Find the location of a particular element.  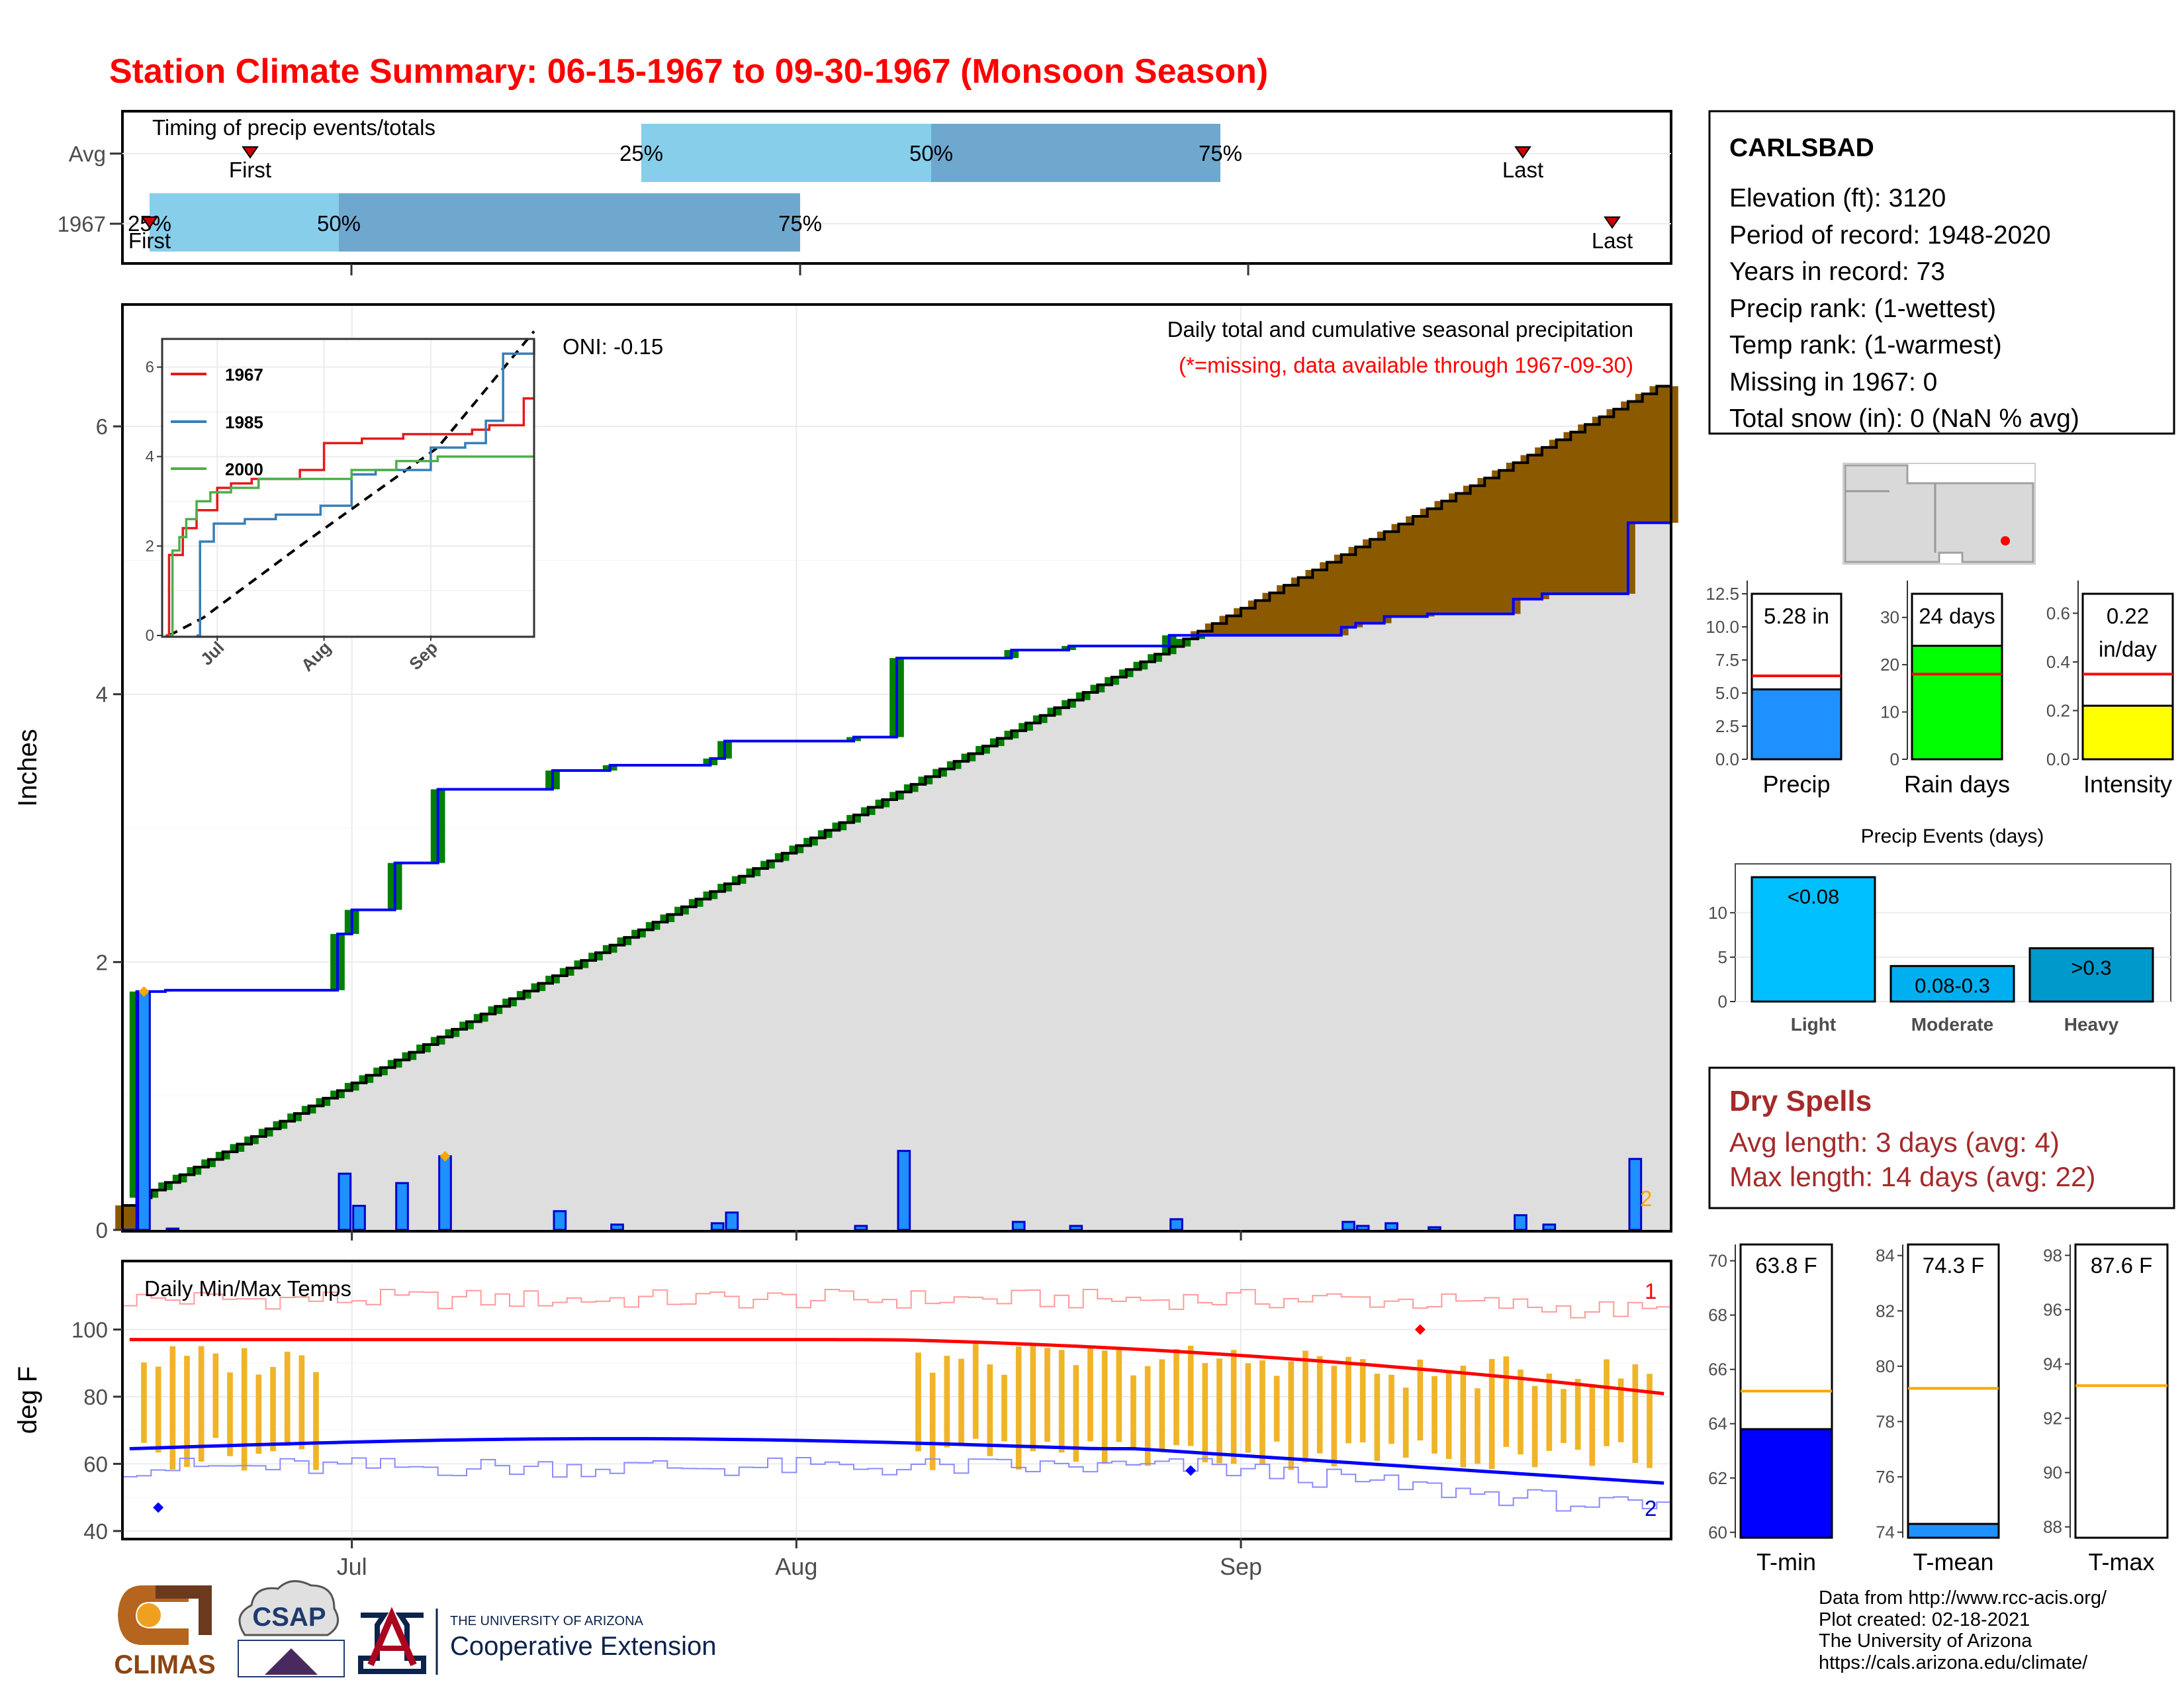

inset-y-tick-label: 6 is located at coordinates (150, 368).